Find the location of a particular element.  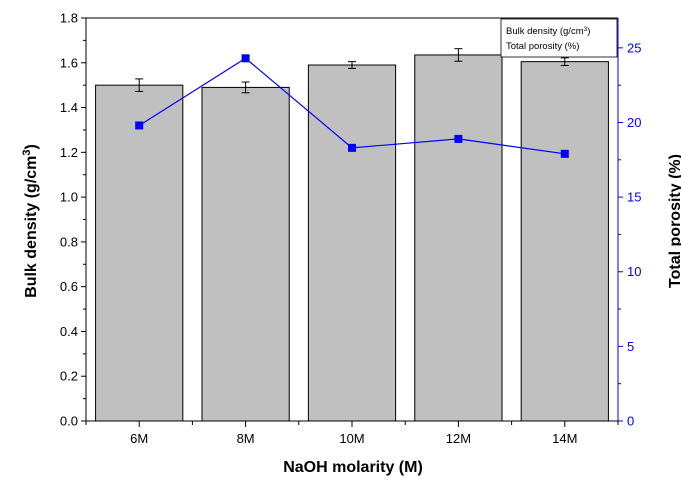

bar-14M is located at coordinates (564, 241).